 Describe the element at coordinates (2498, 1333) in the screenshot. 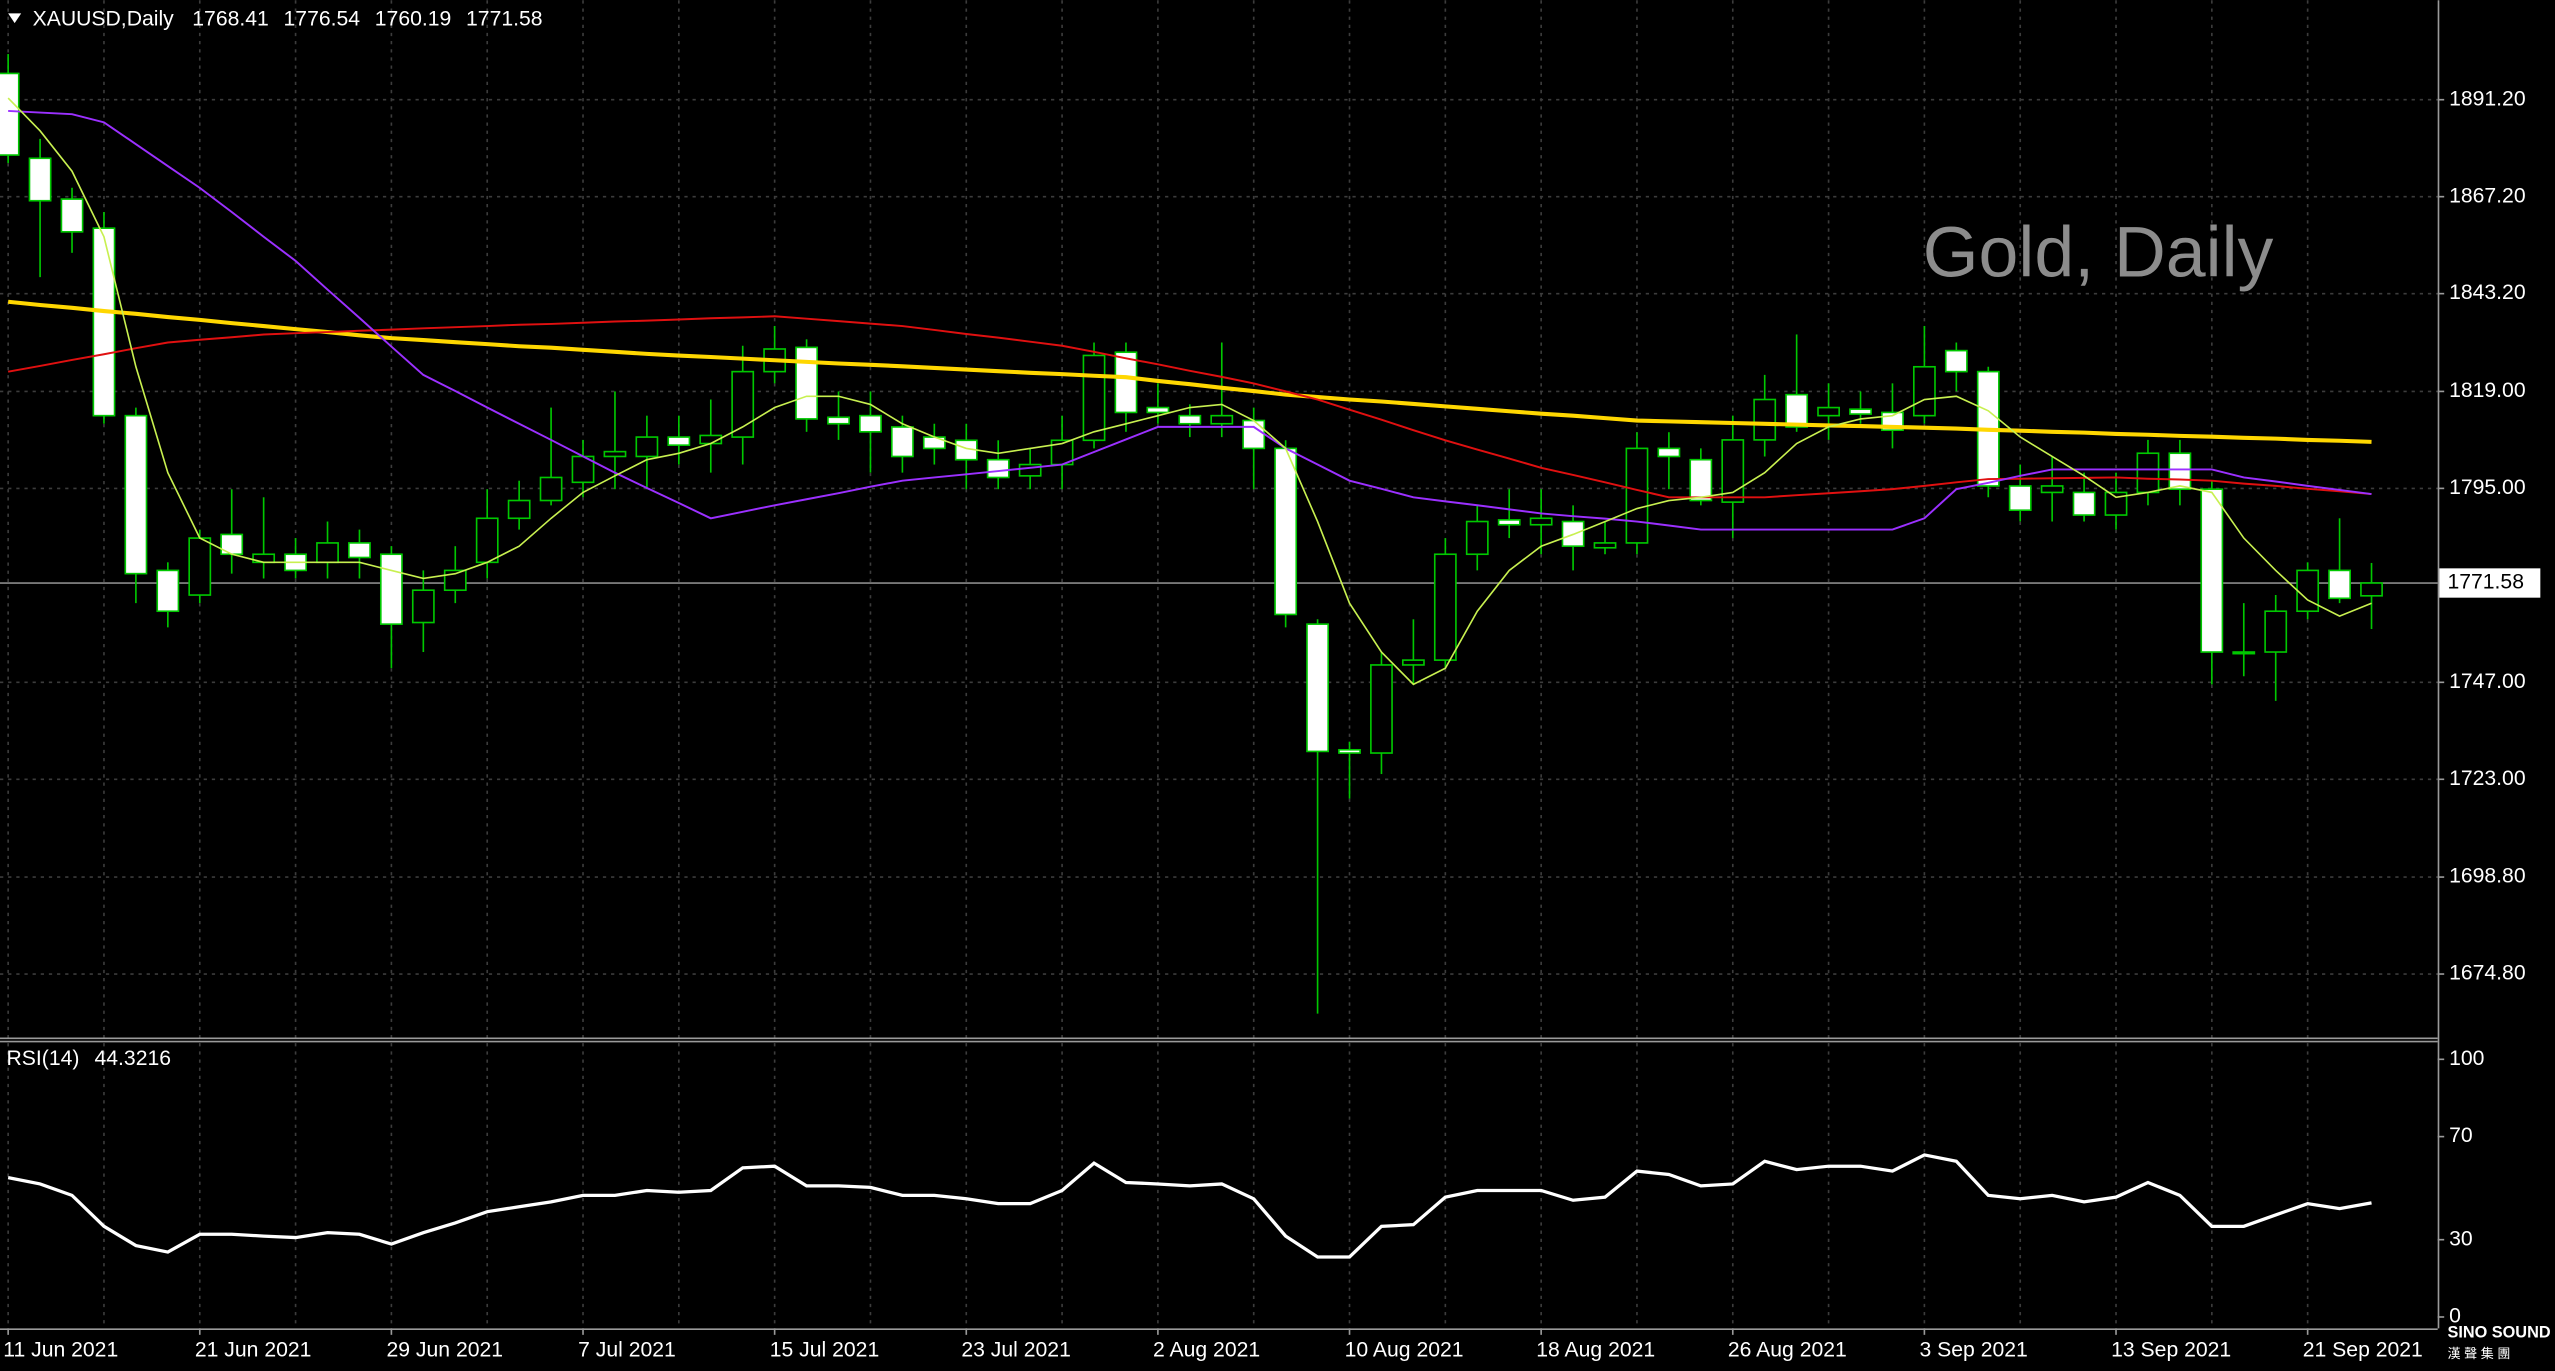

I see `logo-name: SINO SOUND` at that location.